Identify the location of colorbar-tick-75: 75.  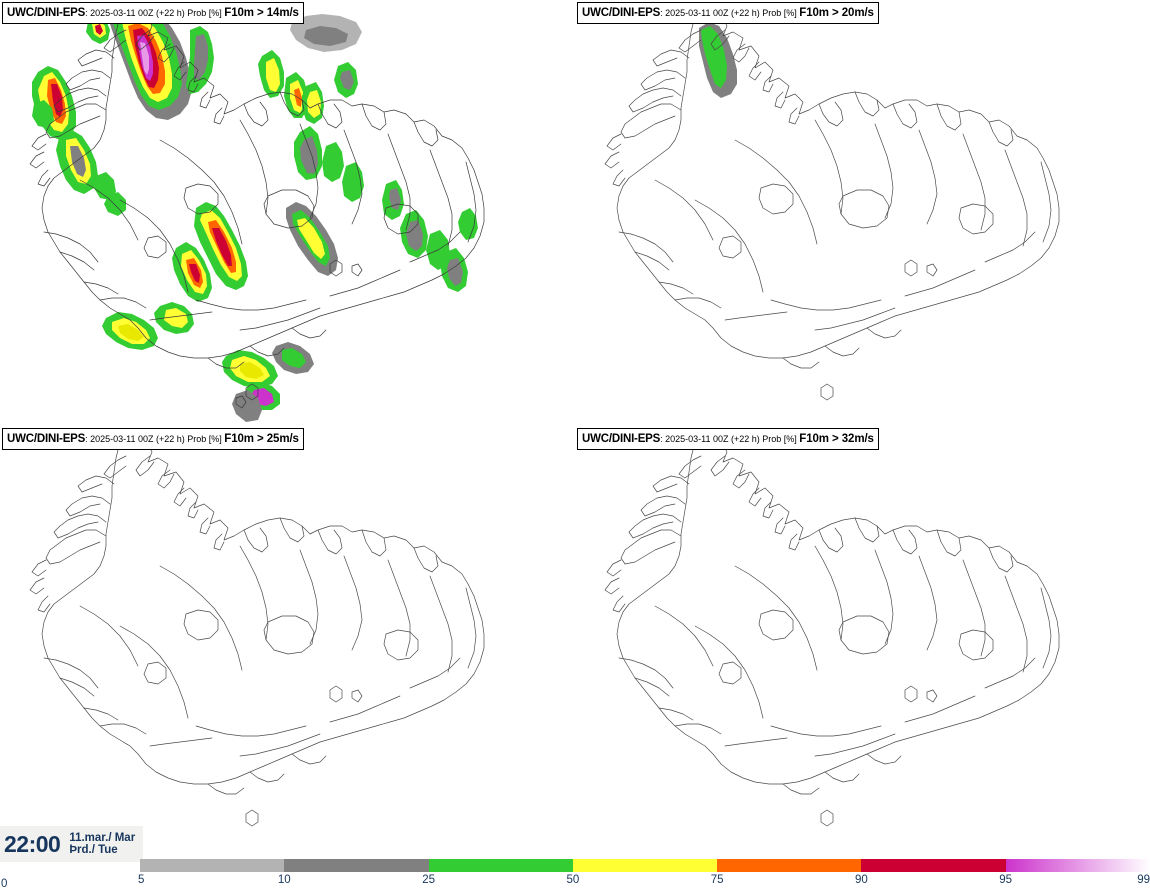
(717, 880).